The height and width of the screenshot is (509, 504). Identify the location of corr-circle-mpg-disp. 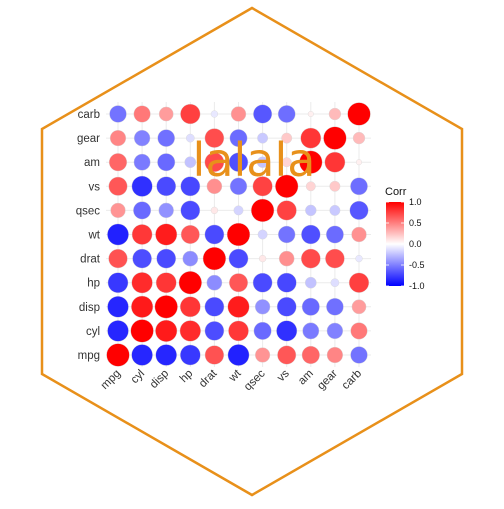
(118, 307).